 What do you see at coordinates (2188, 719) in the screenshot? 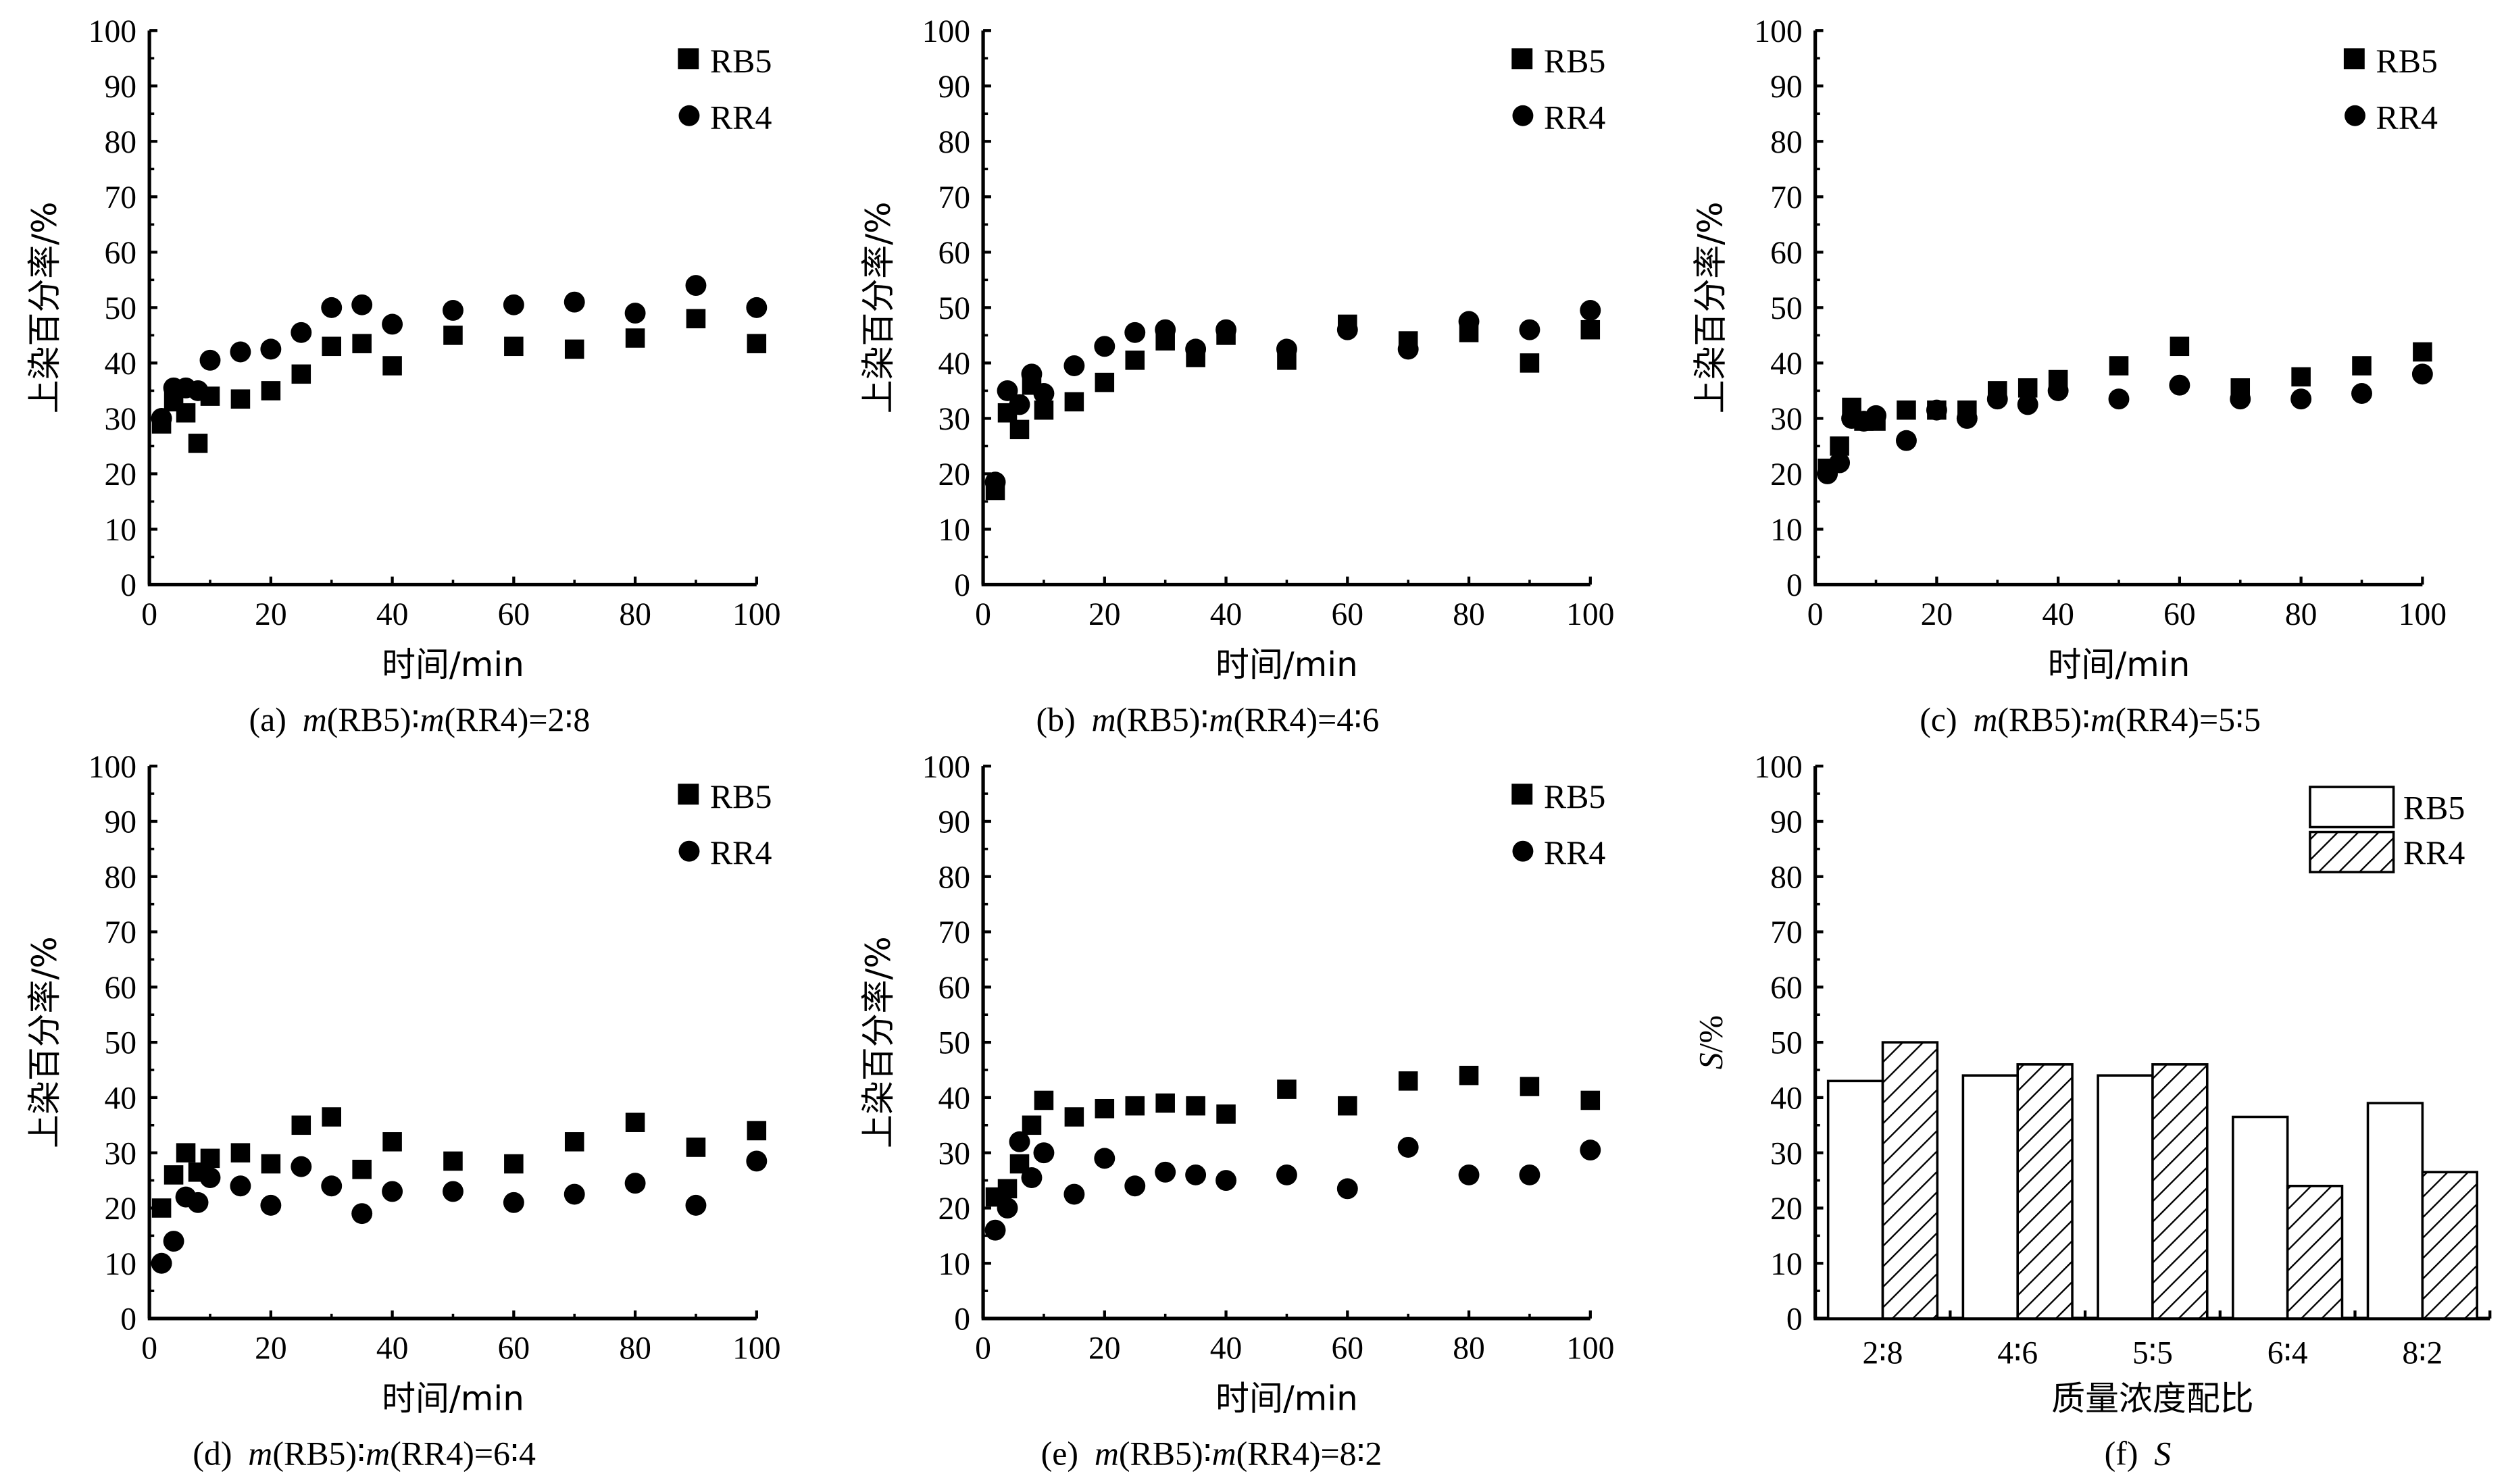
I see `caption-part: (RR4)=5∶5` at bounding box center [2188, 719].